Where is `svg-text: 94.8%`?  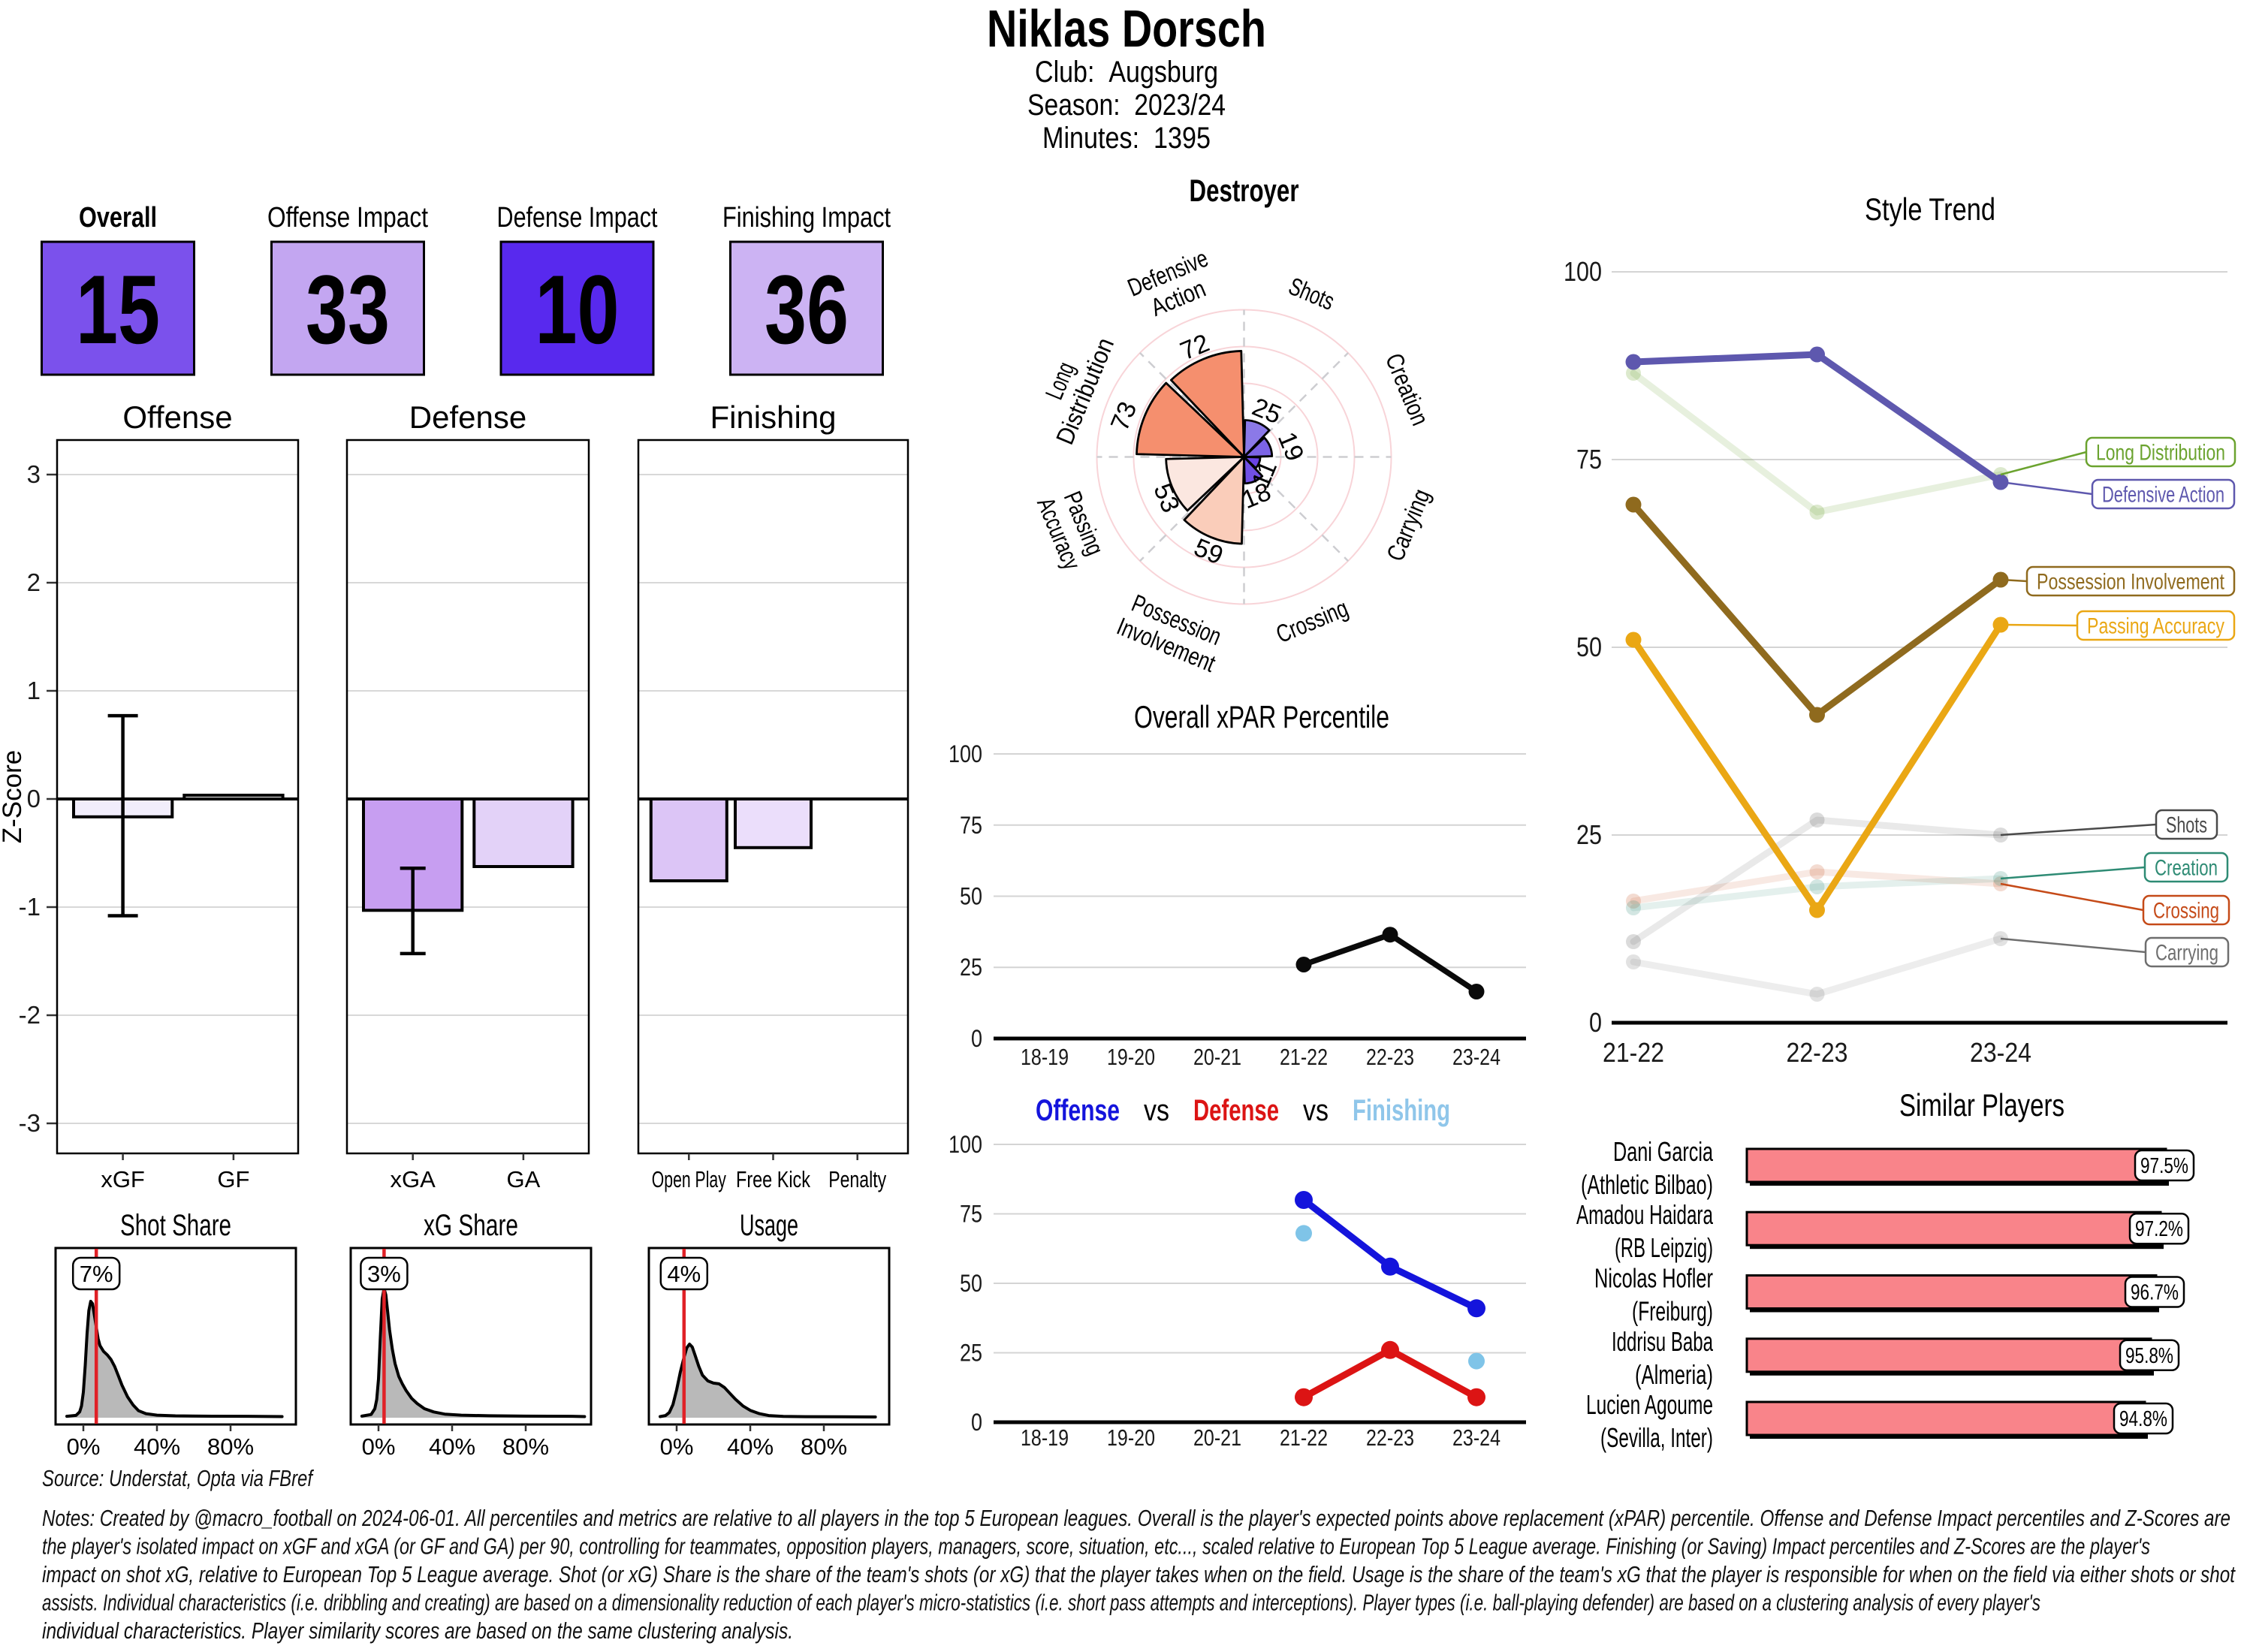 svg-text: 94.8% is located at coordinates (2143, 1419).